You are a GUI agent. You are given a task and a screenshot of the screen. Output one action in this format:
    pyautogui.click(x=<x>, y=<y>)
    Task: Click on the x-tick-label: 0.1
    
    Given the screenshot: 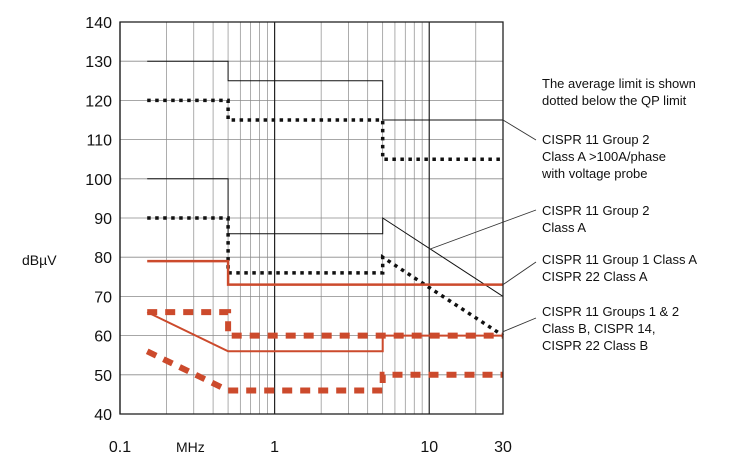 What is the action you would take?
    pyautogui.click(x=120, y=447)
    